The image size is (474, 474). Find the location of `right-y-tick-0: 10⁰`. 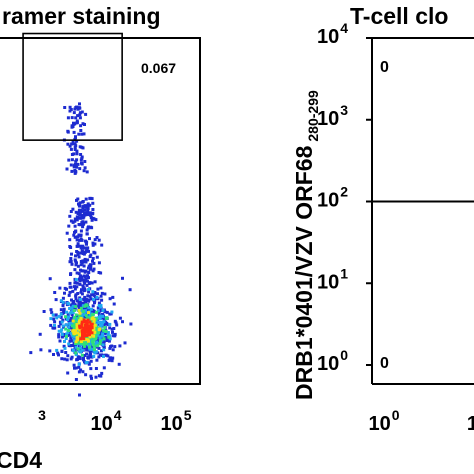

right-y-tick-0: 10⁰ is located at coordinates (332, 361).